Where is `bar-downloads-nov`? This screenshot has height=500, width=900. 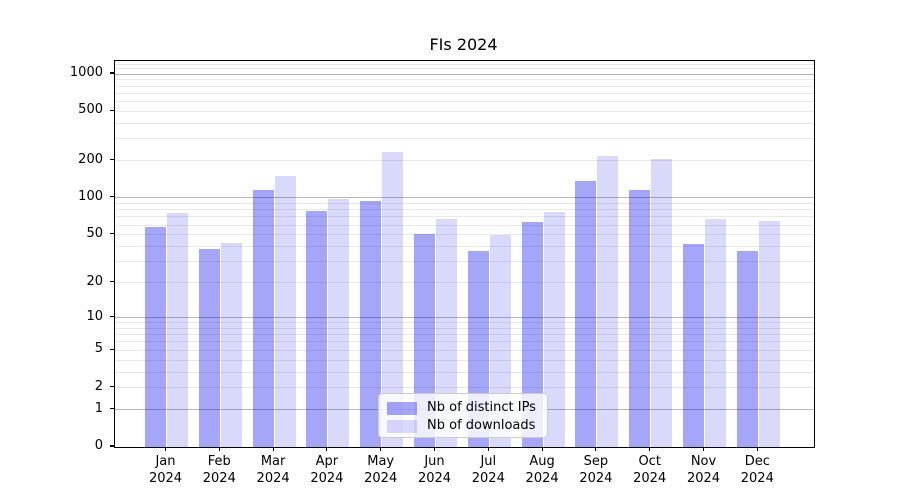 bar-downloads-nov is located at coordinates (716, 333).